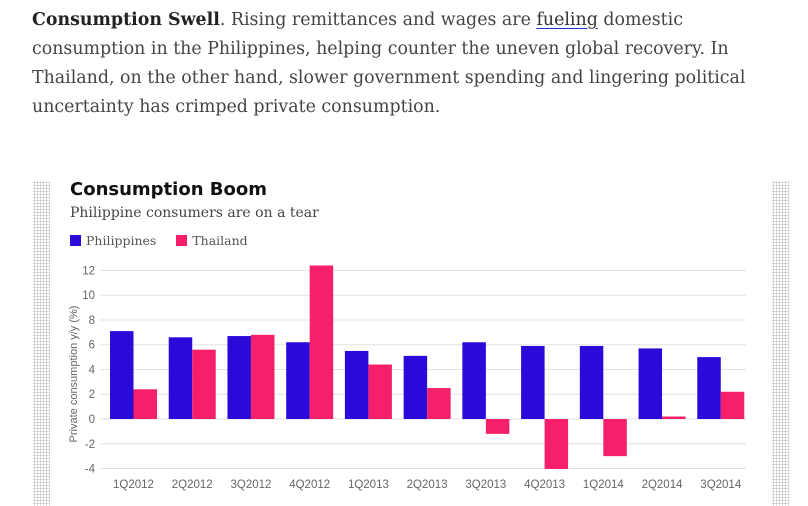 Image resolution: width=808 pixels, height=506 pixels. Describe the element at coordinates (92, 346) in the screenshot. I see `y-tick-label: 6` at that location.